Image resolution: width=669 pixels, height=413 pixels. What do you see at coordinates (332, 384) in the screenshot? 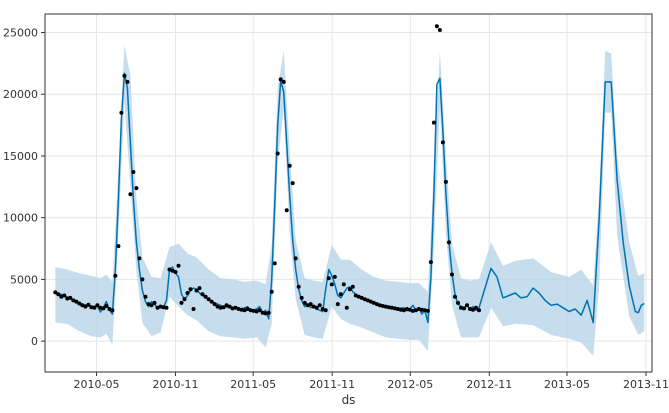
I see `x-tick-label-3: 2011-11` at bounding box center [332, 384].